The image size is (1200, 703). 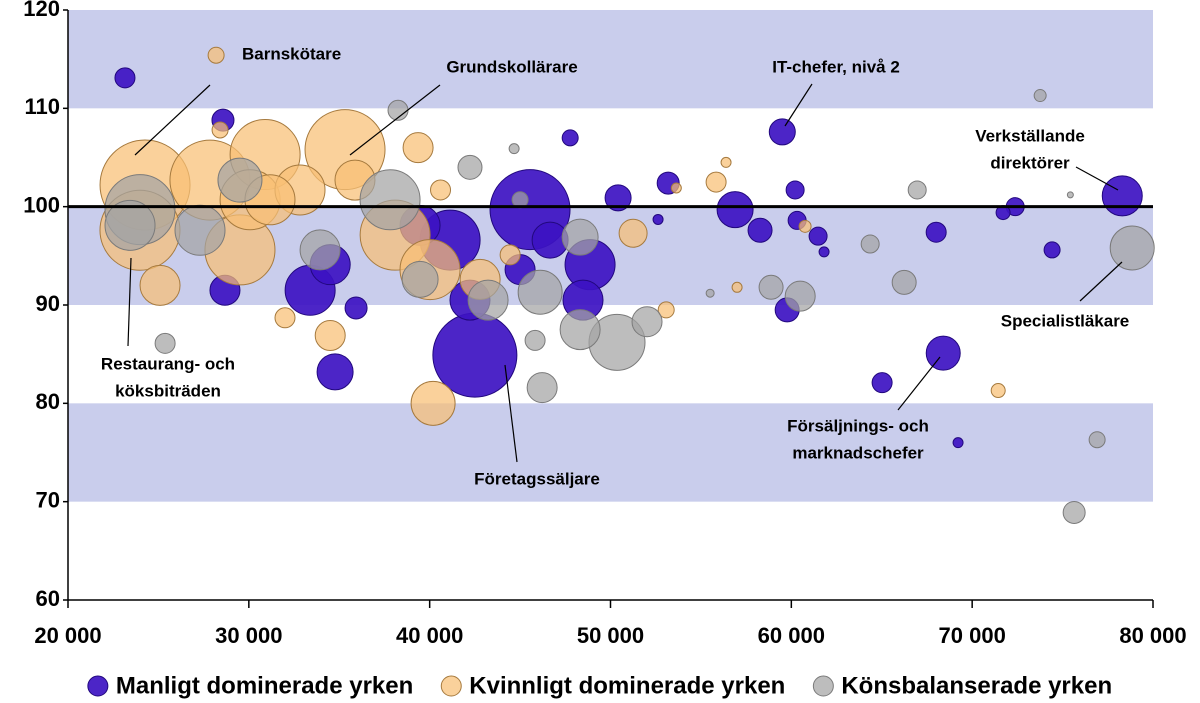 What do you see at coordinates (858, 452) in the screenshot?
I see `annotation: marknadschefer` at bounding box center [858, 452].